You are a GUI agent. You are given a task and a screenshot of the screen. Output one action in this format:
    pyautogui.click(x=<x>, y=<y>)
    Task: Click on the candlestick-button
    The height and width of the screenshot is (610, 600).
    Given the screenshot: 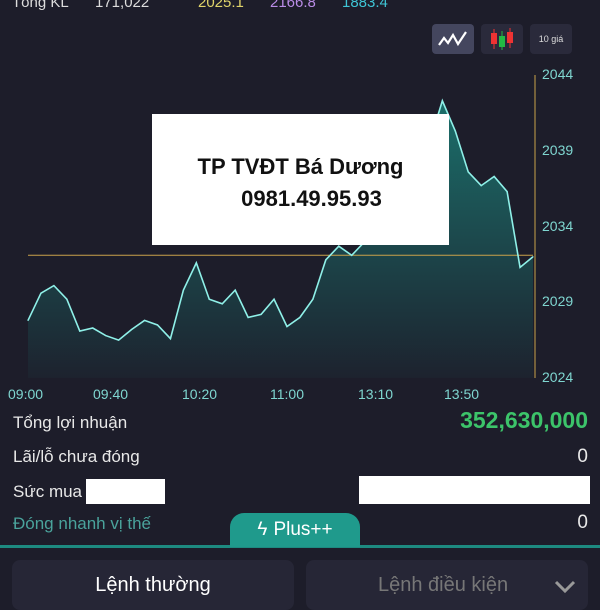 What is the action you would take?
    pyautogui.click(x=502, y=39)
    